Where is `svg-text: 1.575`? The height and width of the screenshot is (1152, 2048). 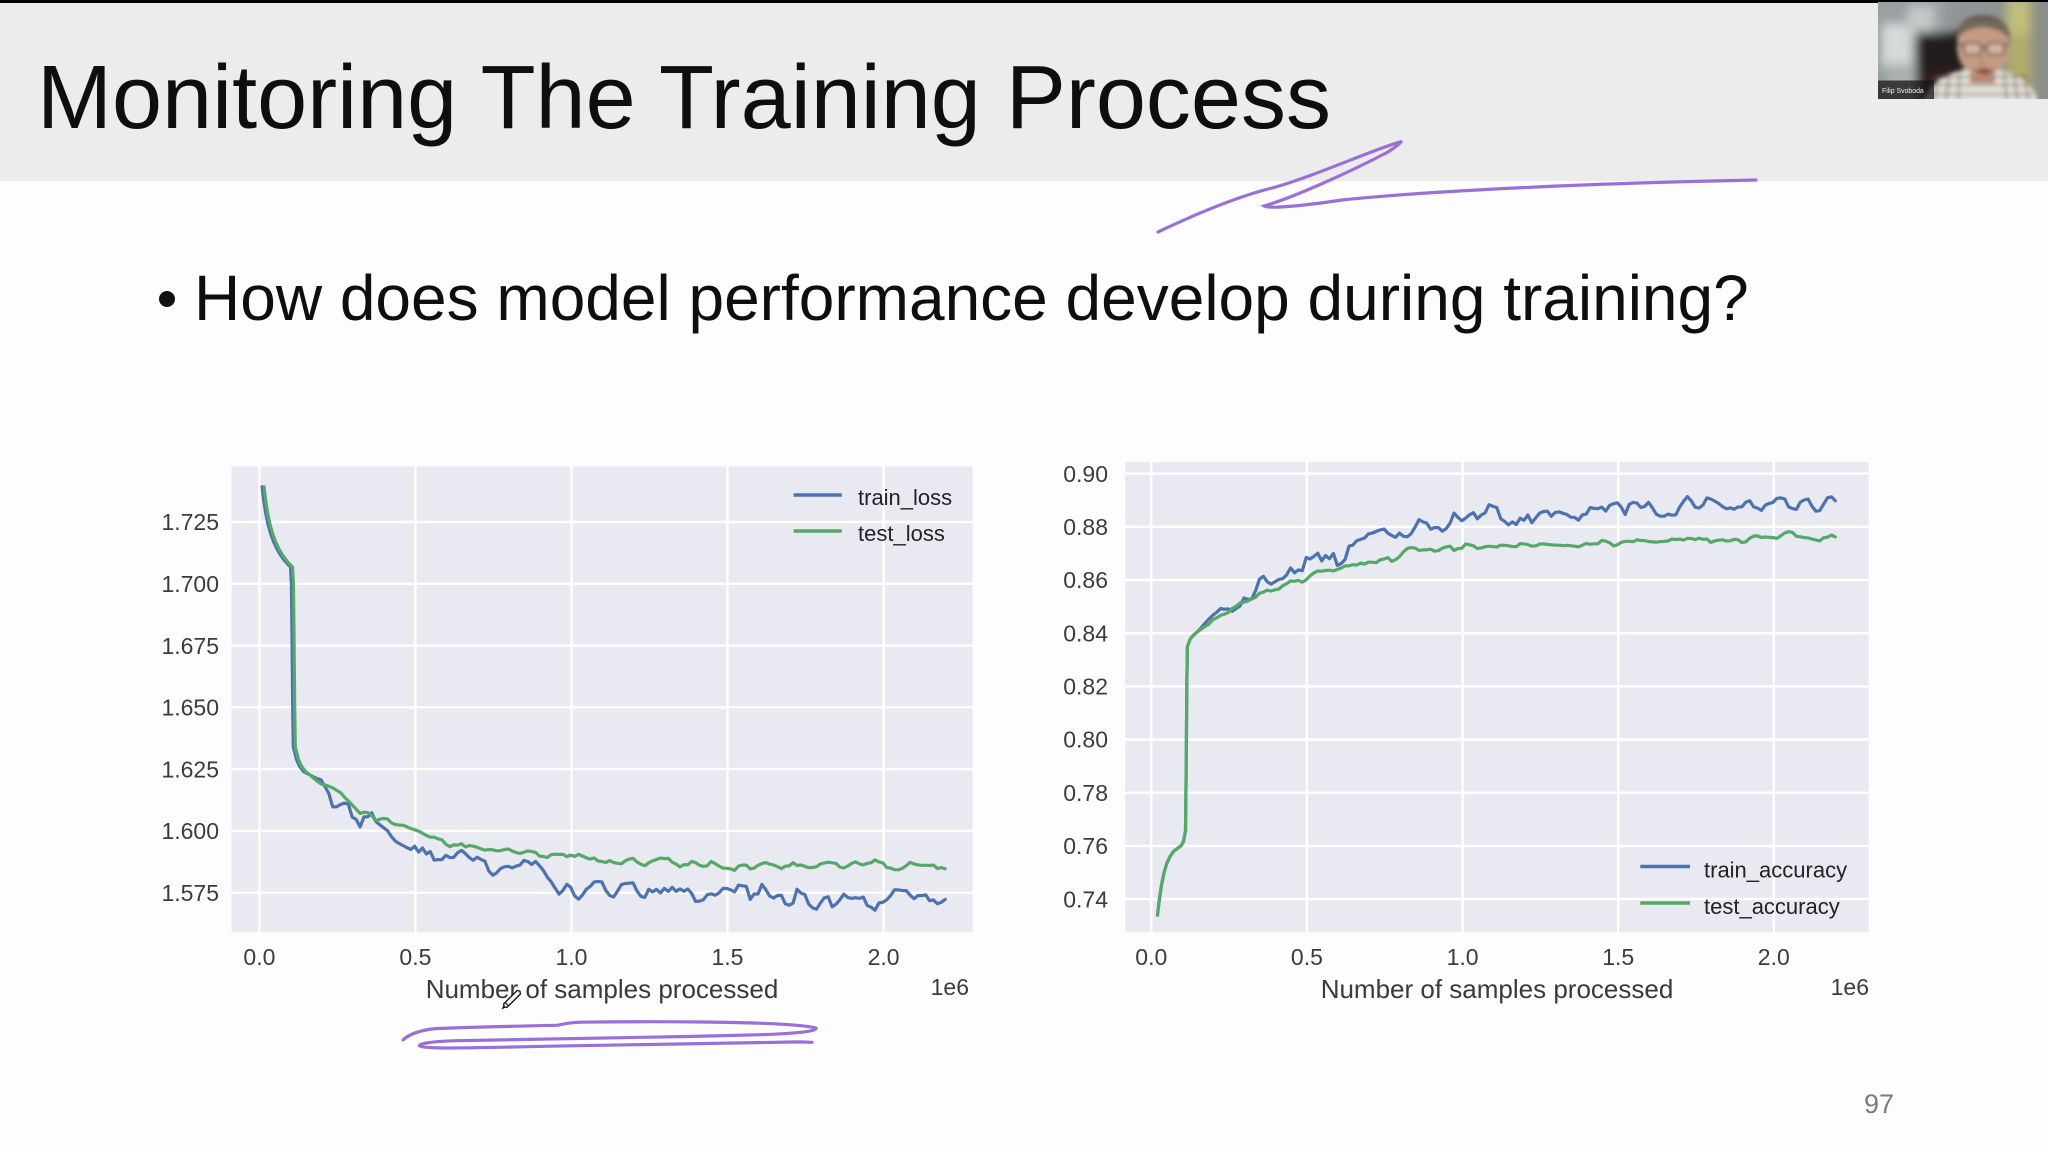
svg-text: 1.575 is located at coordinates (190, 893).